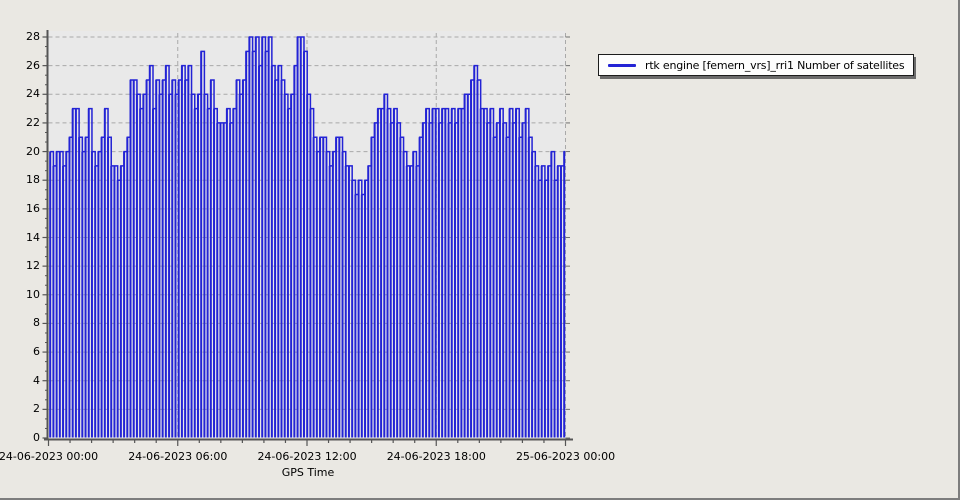  Describe the element at coordinates (33, 294) in the screenshot. I see `y-tick-label: 10` at that location.